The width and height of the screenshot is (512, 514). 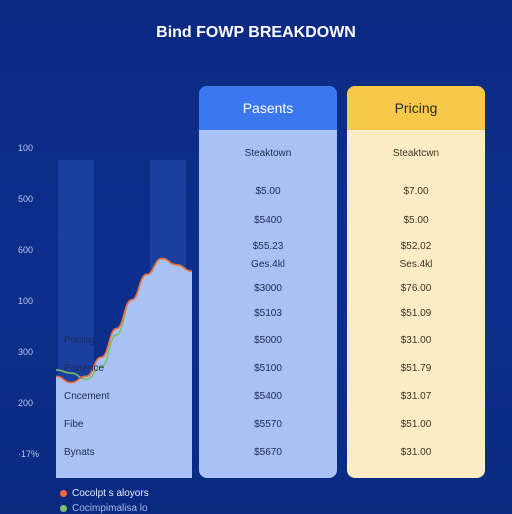 I want to click on legend-item: Cocimpimalisa lo, so click(x=104, y=508).